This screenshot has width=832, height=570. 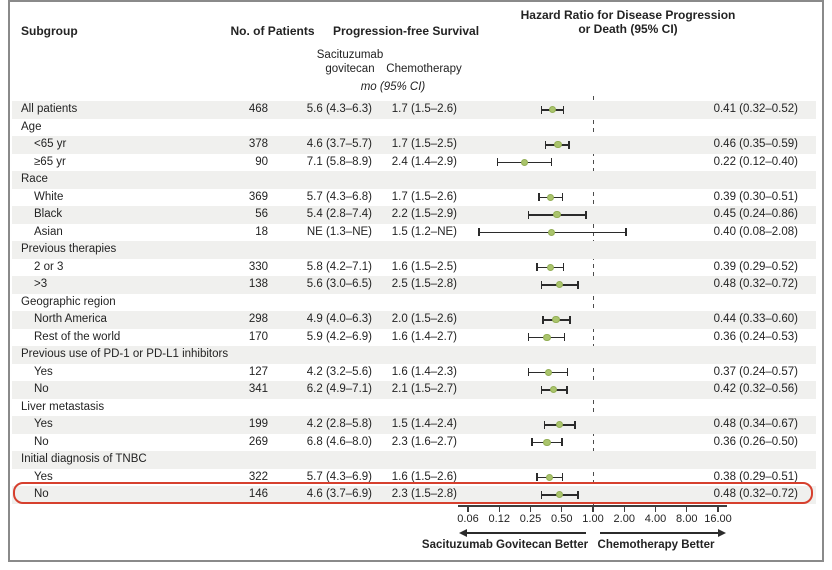 What do you see at coordinates (424, 476) in the screenshot?
I see `chemotherapy-pfs-value: 1.6 (1.5–2.6)` at bounding box center [424, 476].